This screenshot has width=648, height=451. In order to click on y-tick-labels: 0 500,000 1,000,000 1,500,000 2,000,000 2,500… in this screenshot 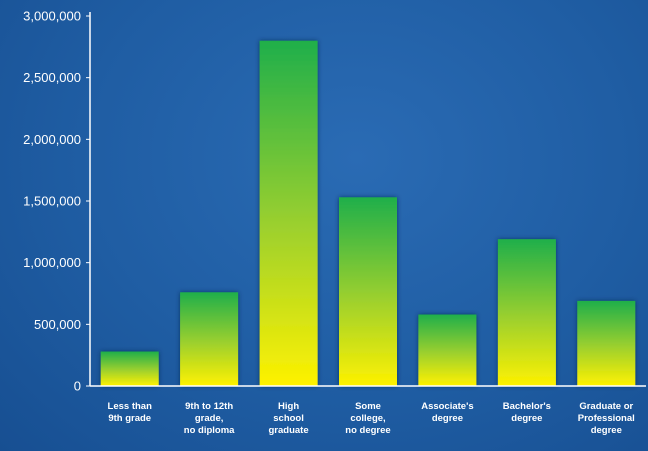, I will do `click(56, 201)`.